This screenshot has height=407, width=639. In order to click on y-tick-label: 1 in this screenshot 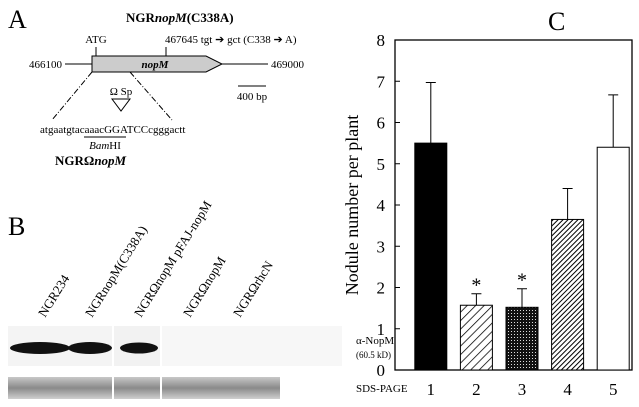, I will do `click(381, 329)`.